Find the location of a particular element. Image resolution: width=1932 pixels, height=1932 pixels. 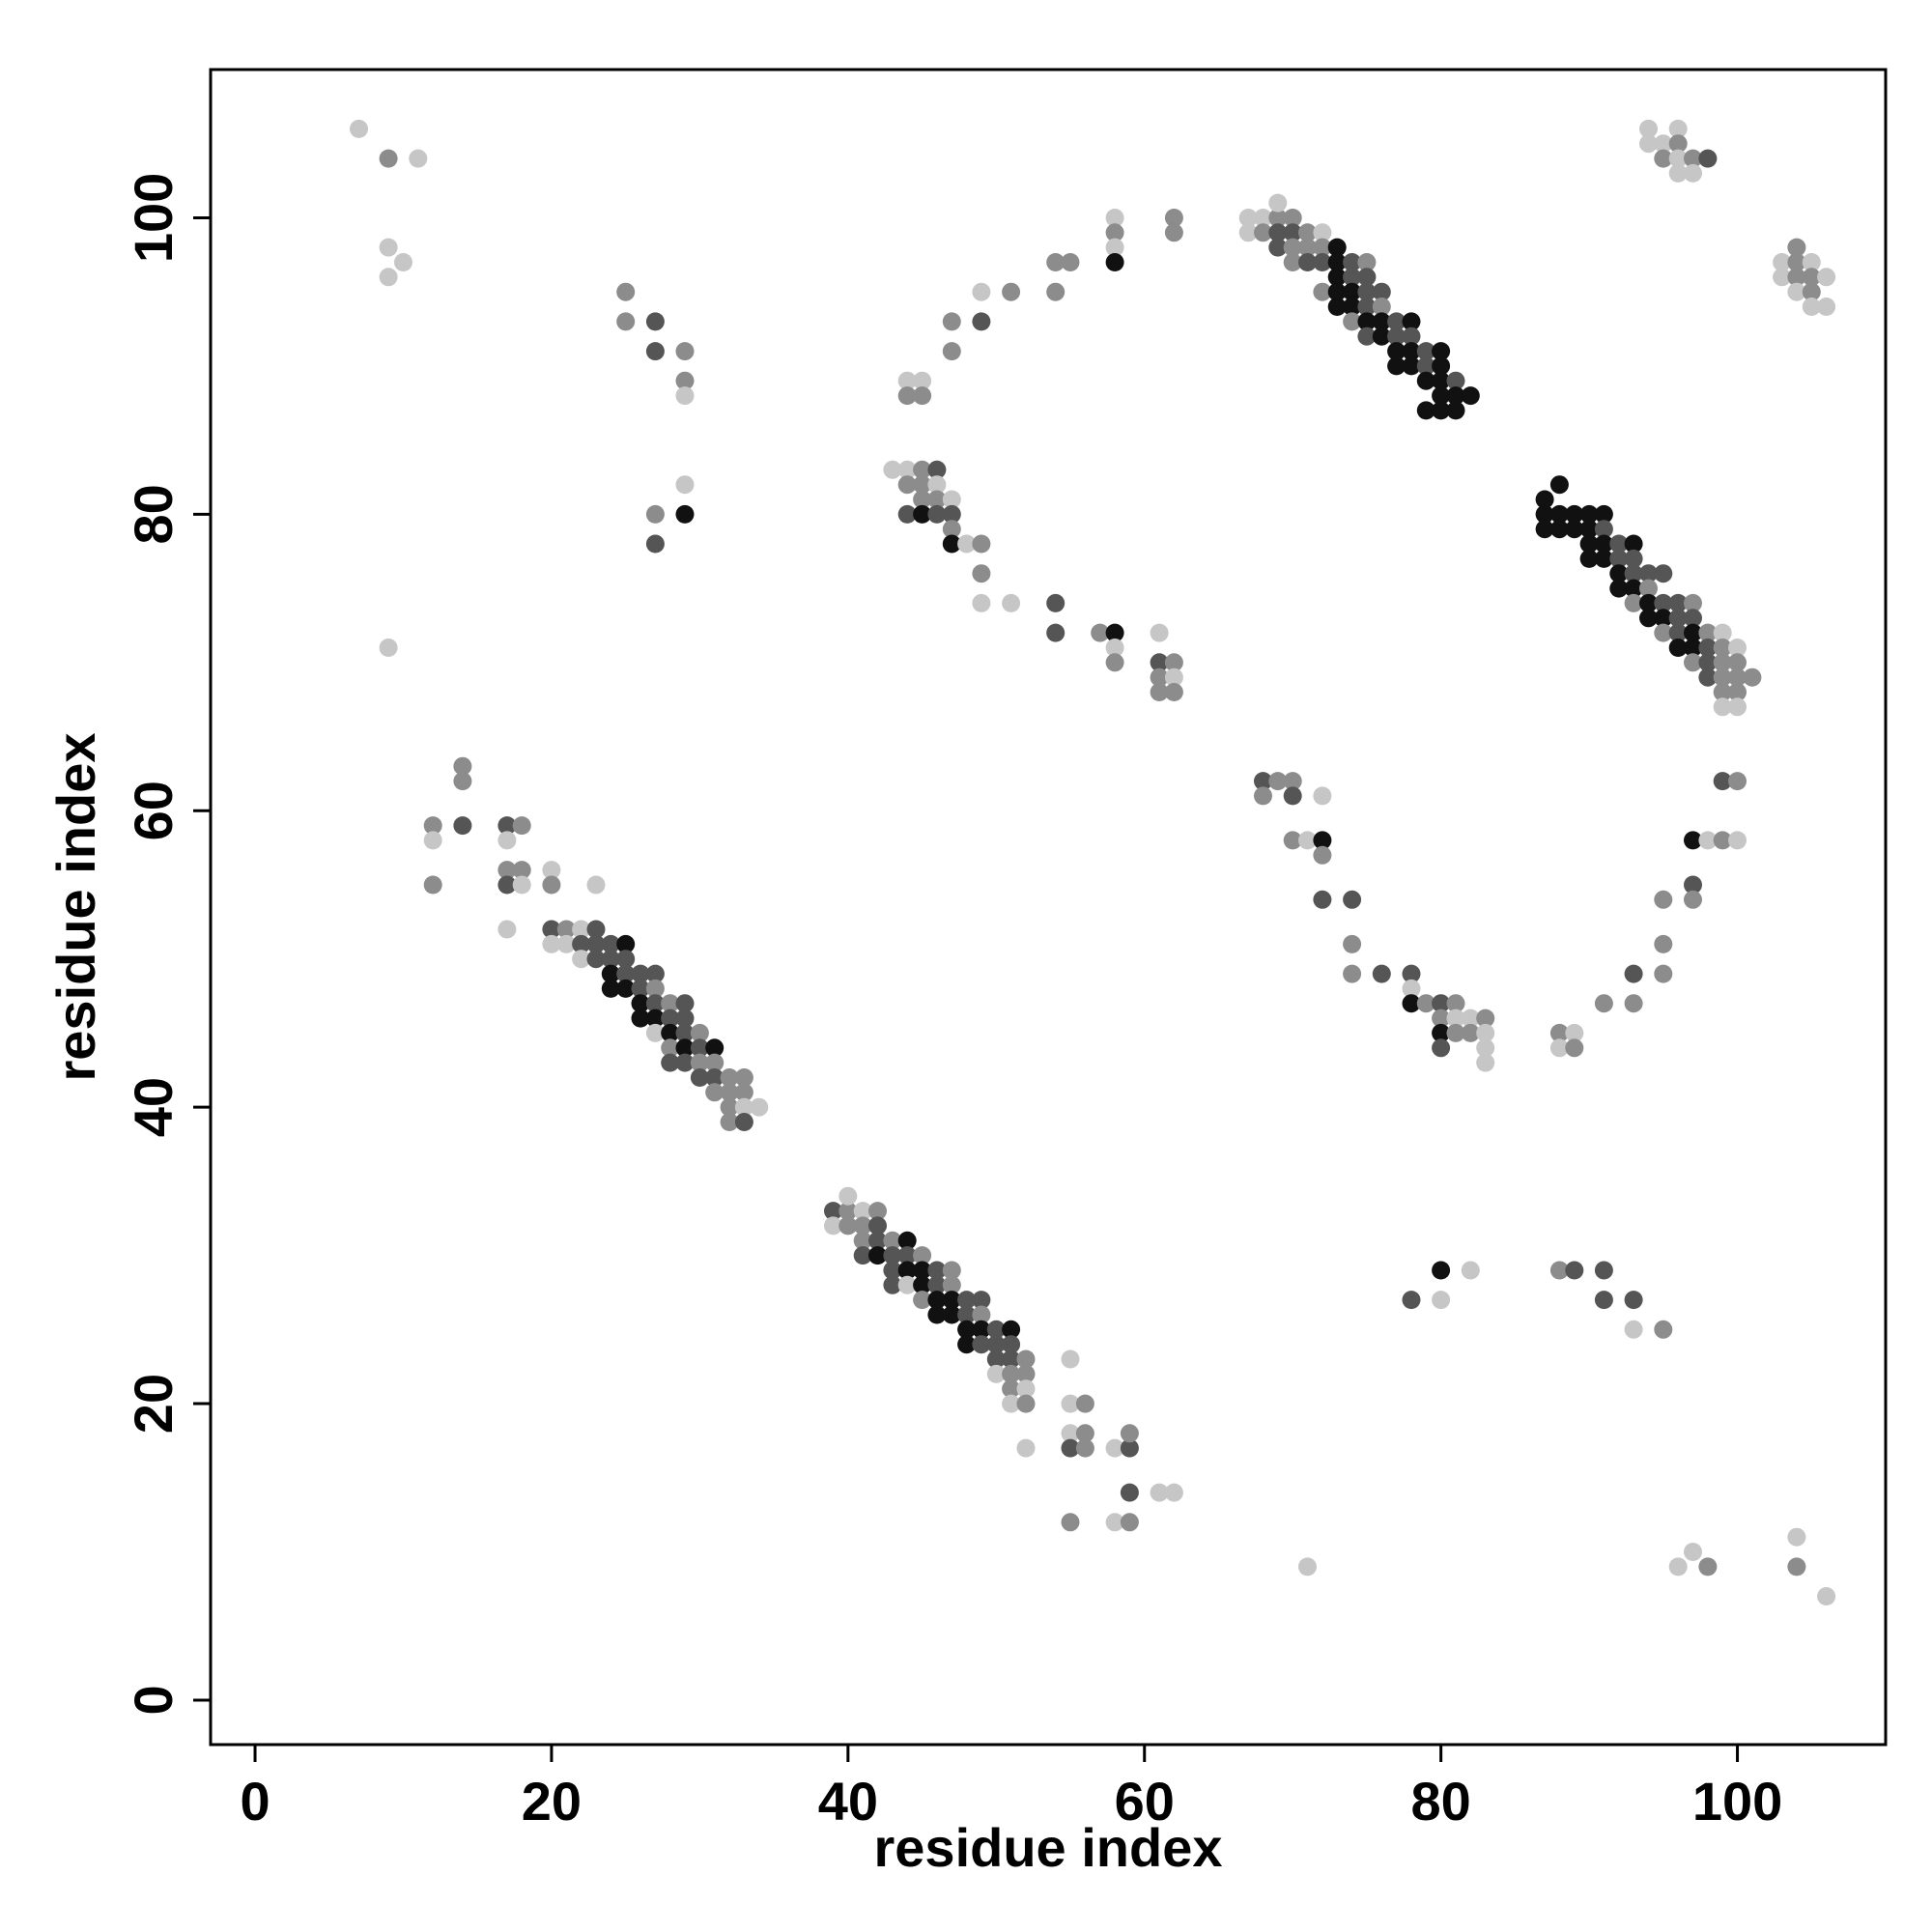

x-tick-label: 20 is located at coordinates (552, 1801).